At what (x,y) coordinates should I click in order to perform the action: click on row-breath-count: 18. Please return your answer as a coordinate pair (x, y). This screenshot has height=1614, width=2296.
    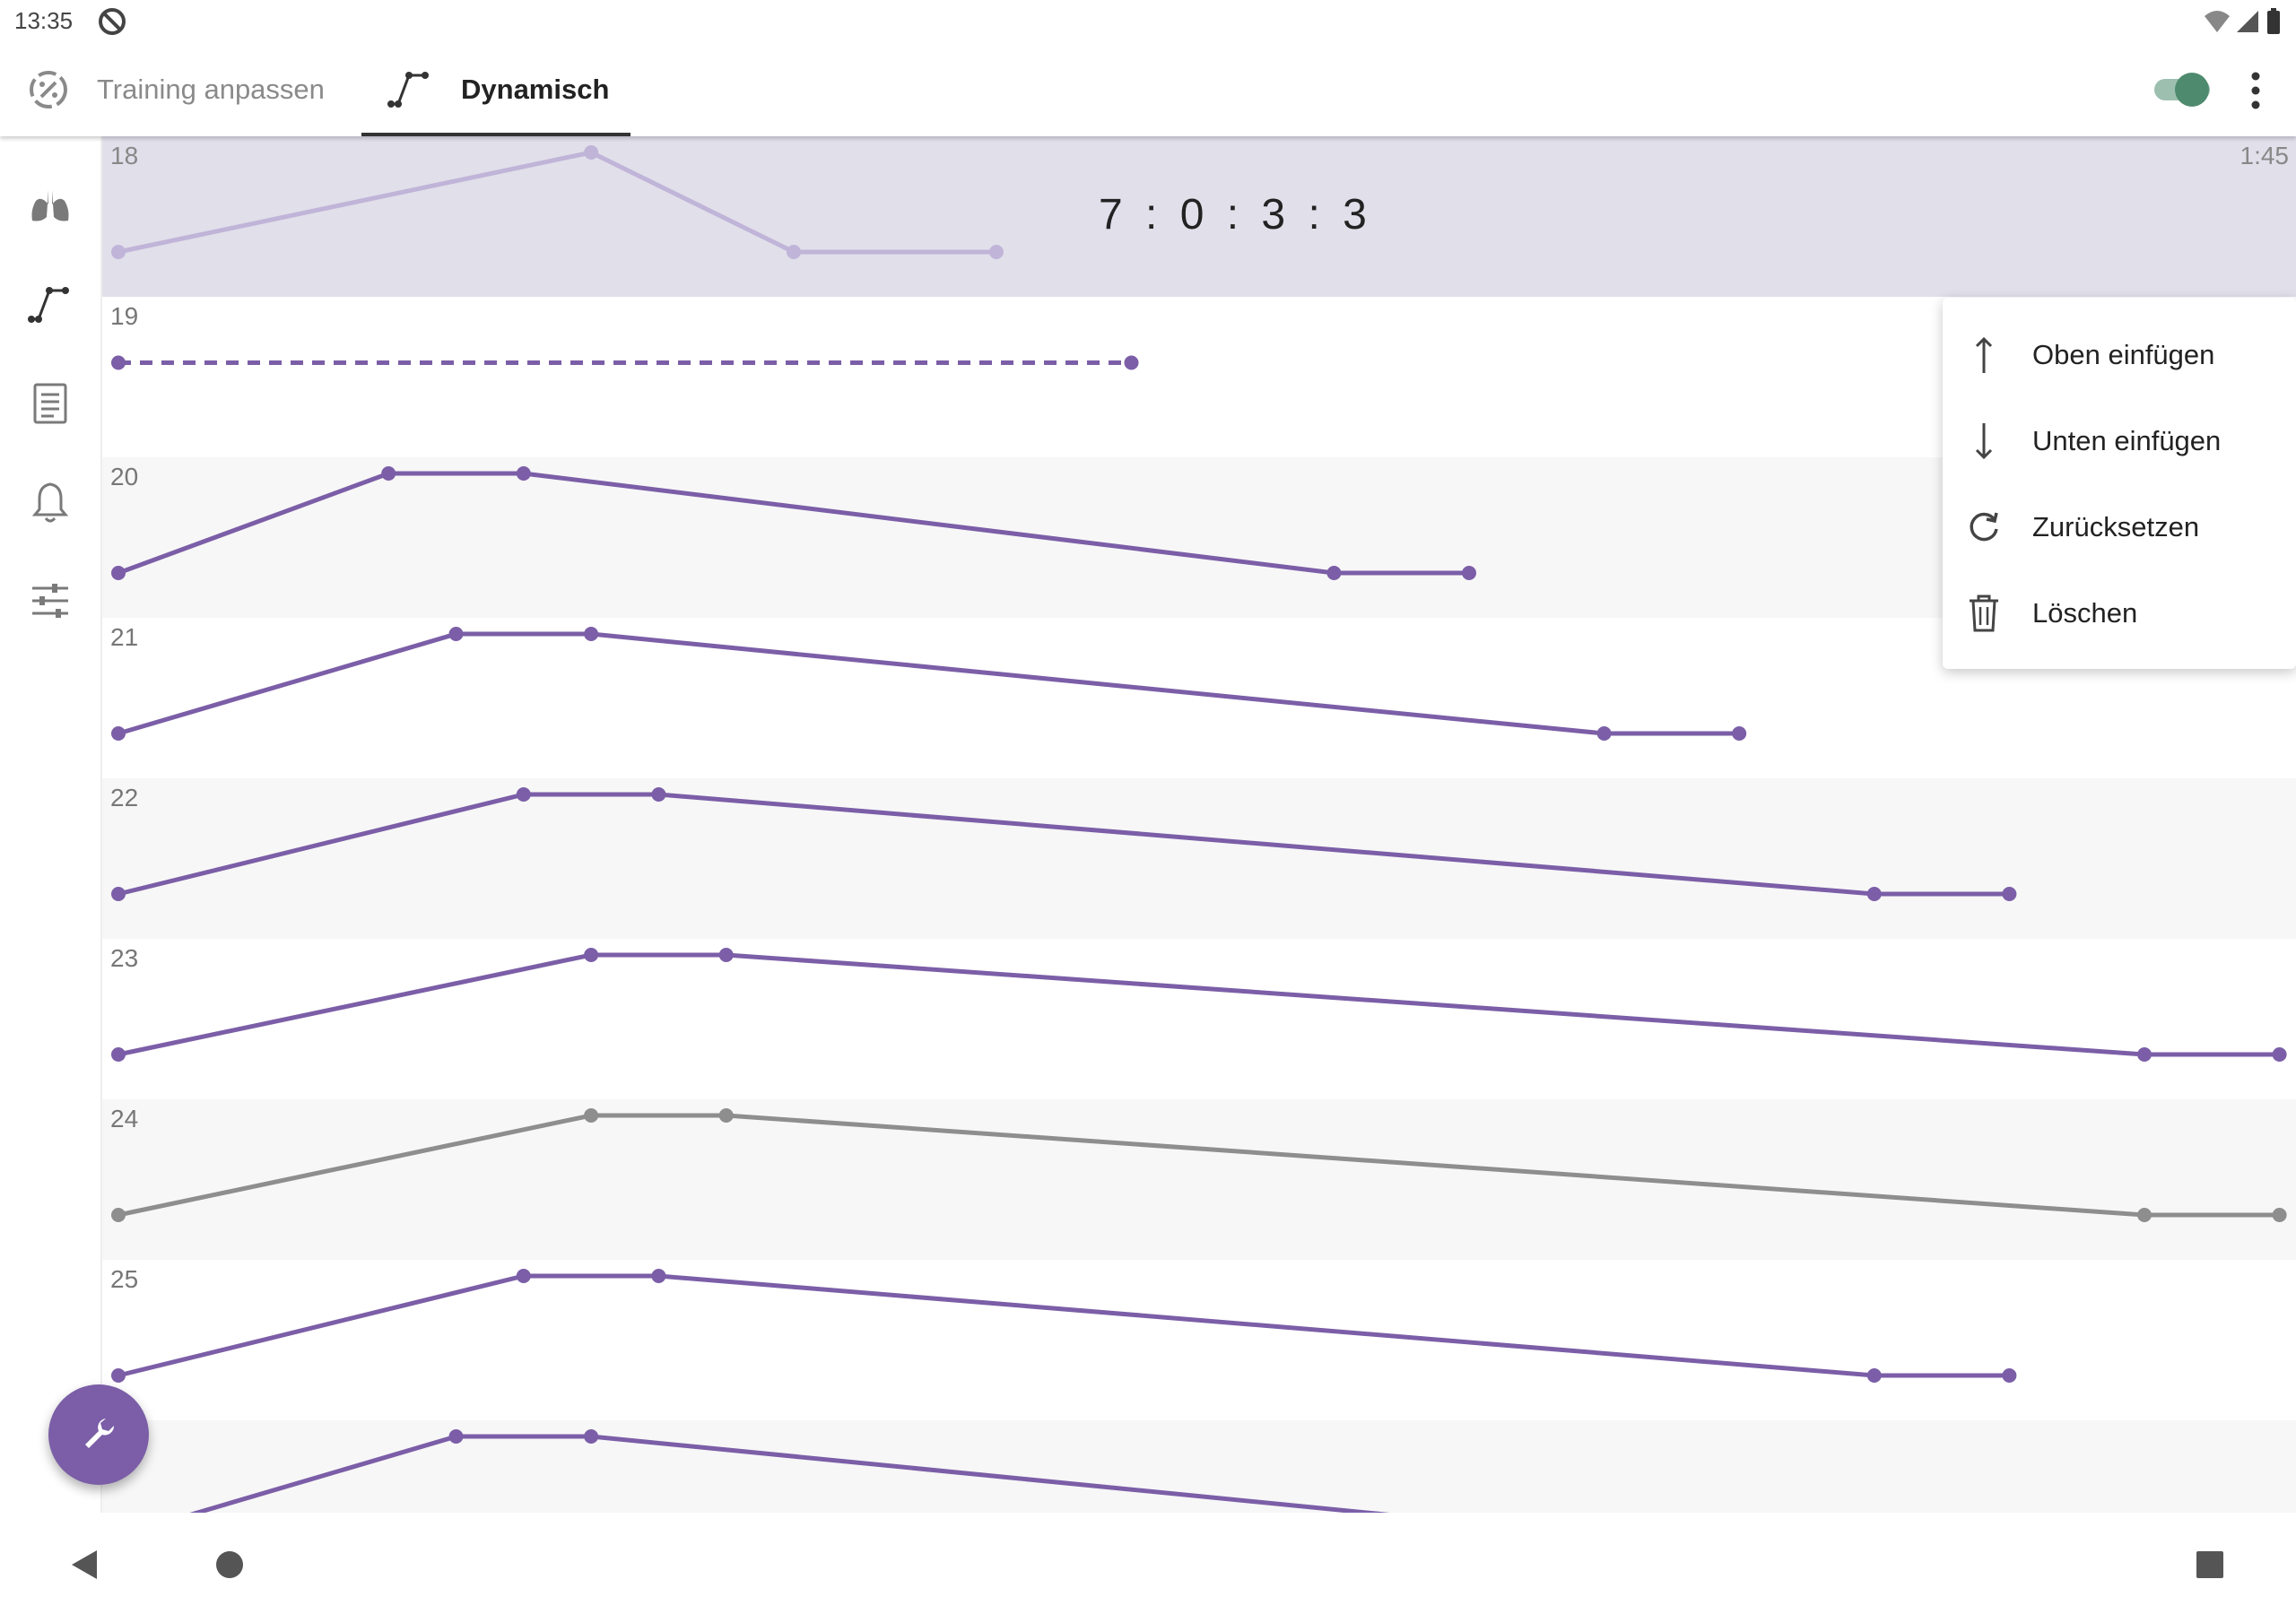
    Looking at the image, I should click on (124, 155).